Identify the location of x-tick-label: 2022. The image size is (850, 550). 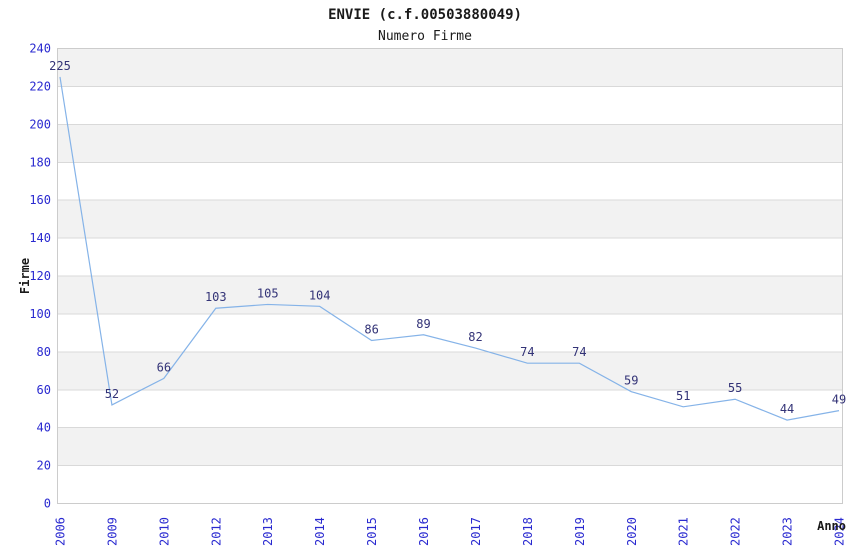
(736, 531).